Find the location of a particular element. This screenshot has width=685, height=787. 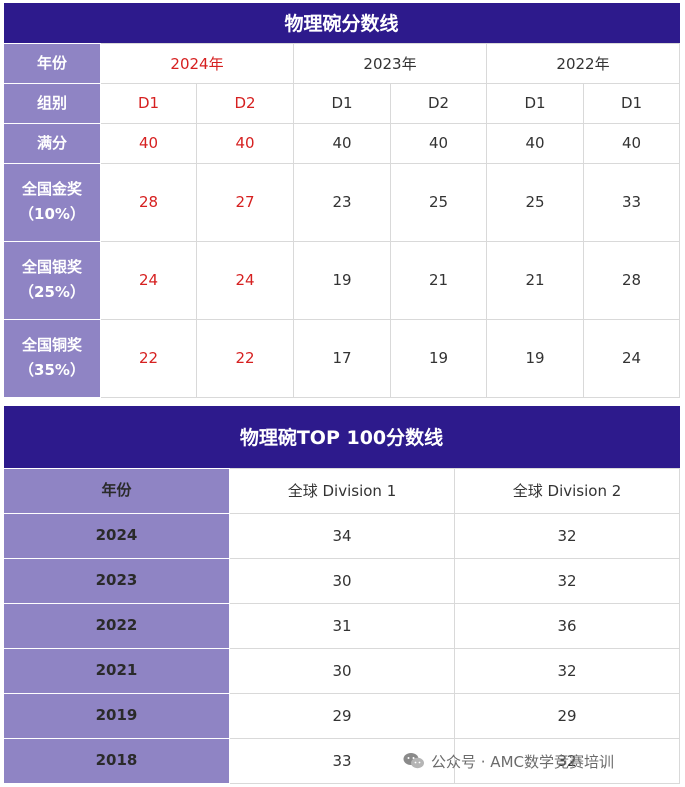

table-row: 2022 31 36 is located at coordinates (342, 625).